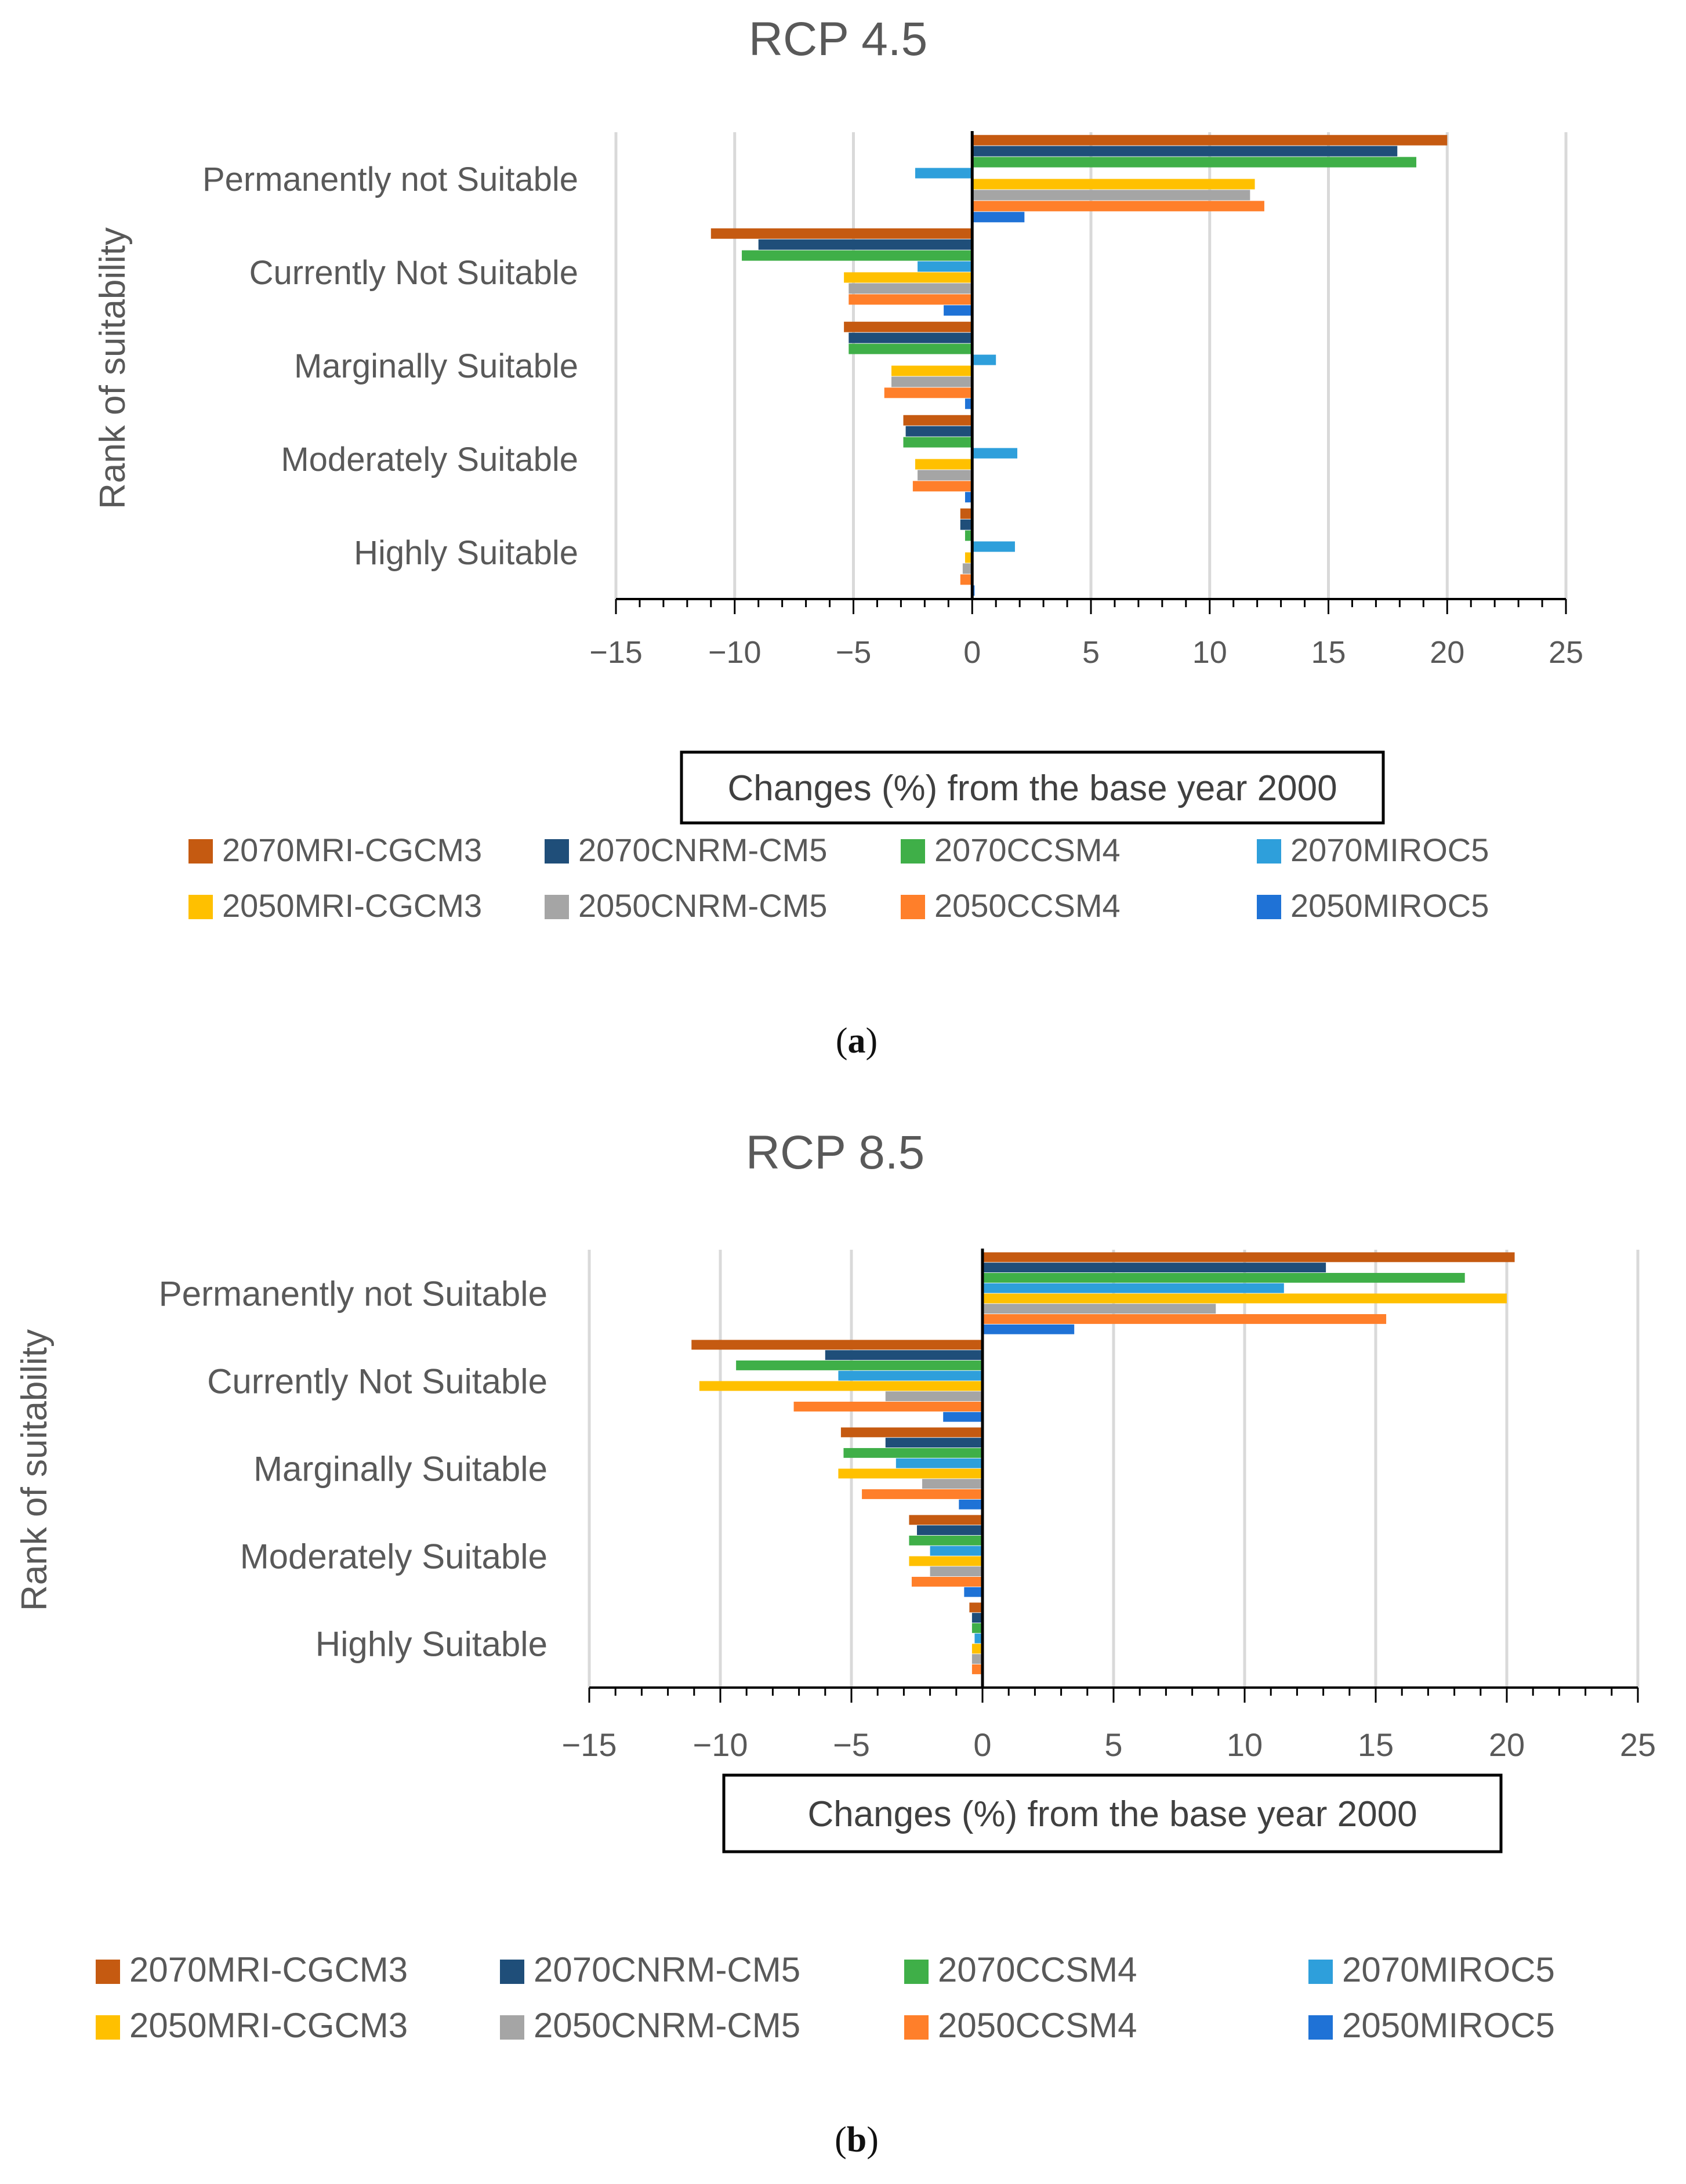 The image size is (1686, 2184). I want to click on c2-tick-label: 5, so click(1113, 1744).